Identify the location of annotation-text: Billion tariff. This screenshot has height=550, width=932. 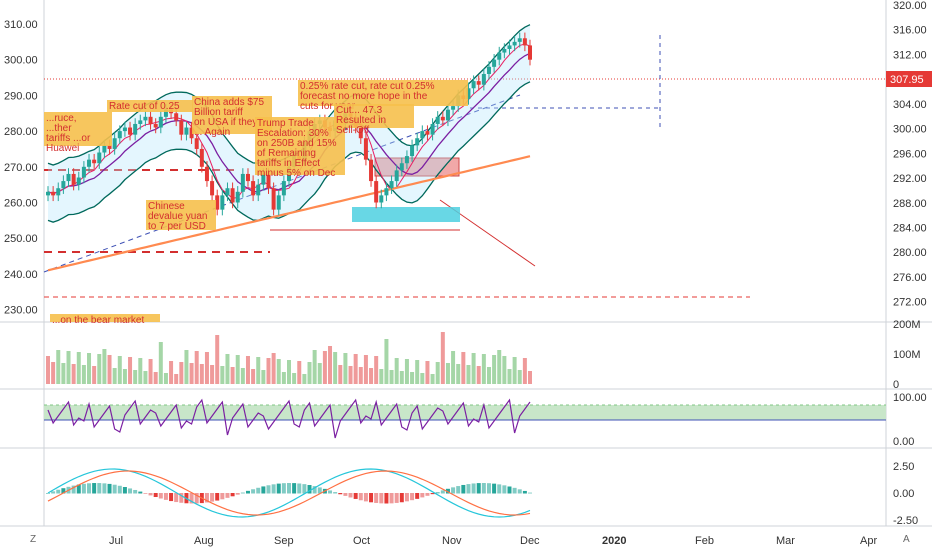
(218, 112).